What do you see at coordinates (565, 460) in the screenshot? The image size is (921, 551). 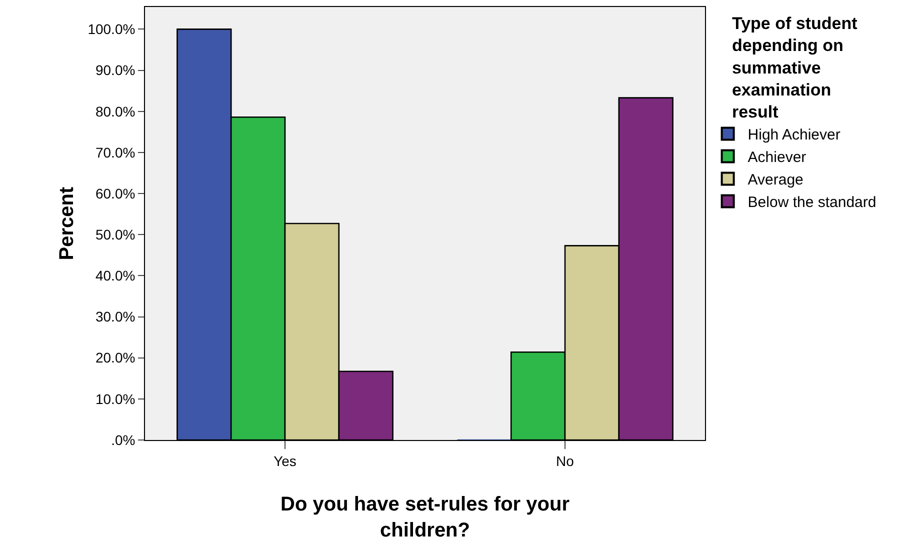 I see `x-tick-label: No` at bounding box center [565, 460].